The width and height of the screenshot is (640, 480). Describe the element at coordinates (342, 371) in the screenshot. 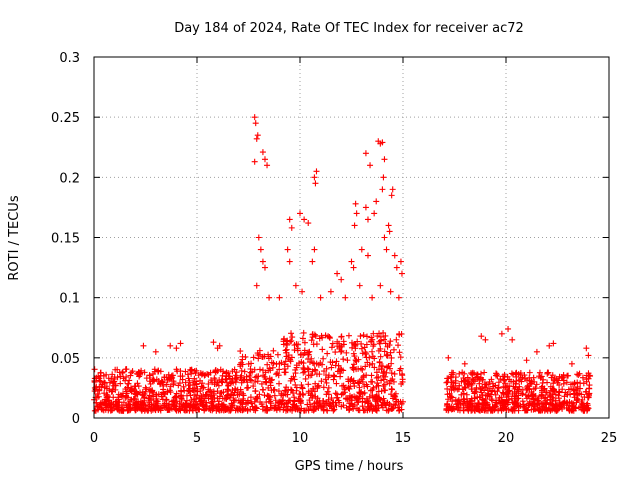

I see `dense-data-band` at that location.